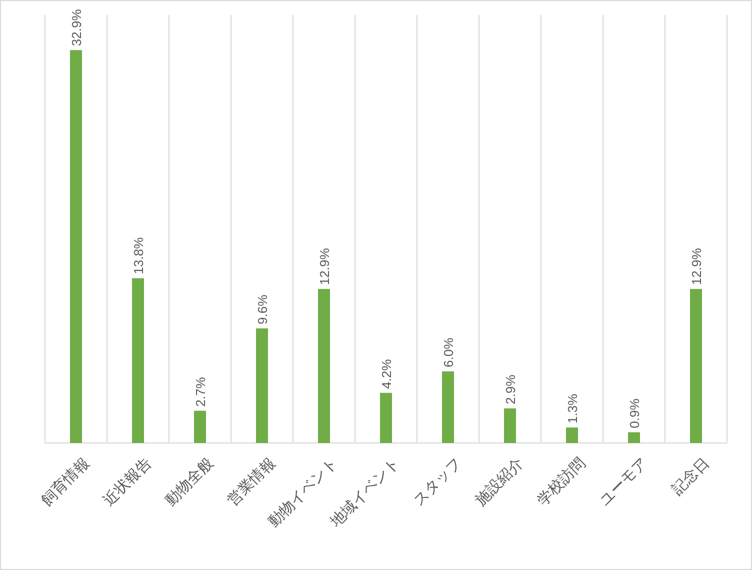 The image size is (752, 570). Describe the element at coordinates (499, 482) in the screenshot. I see `x-tick-label: 施設紹介` at that location.